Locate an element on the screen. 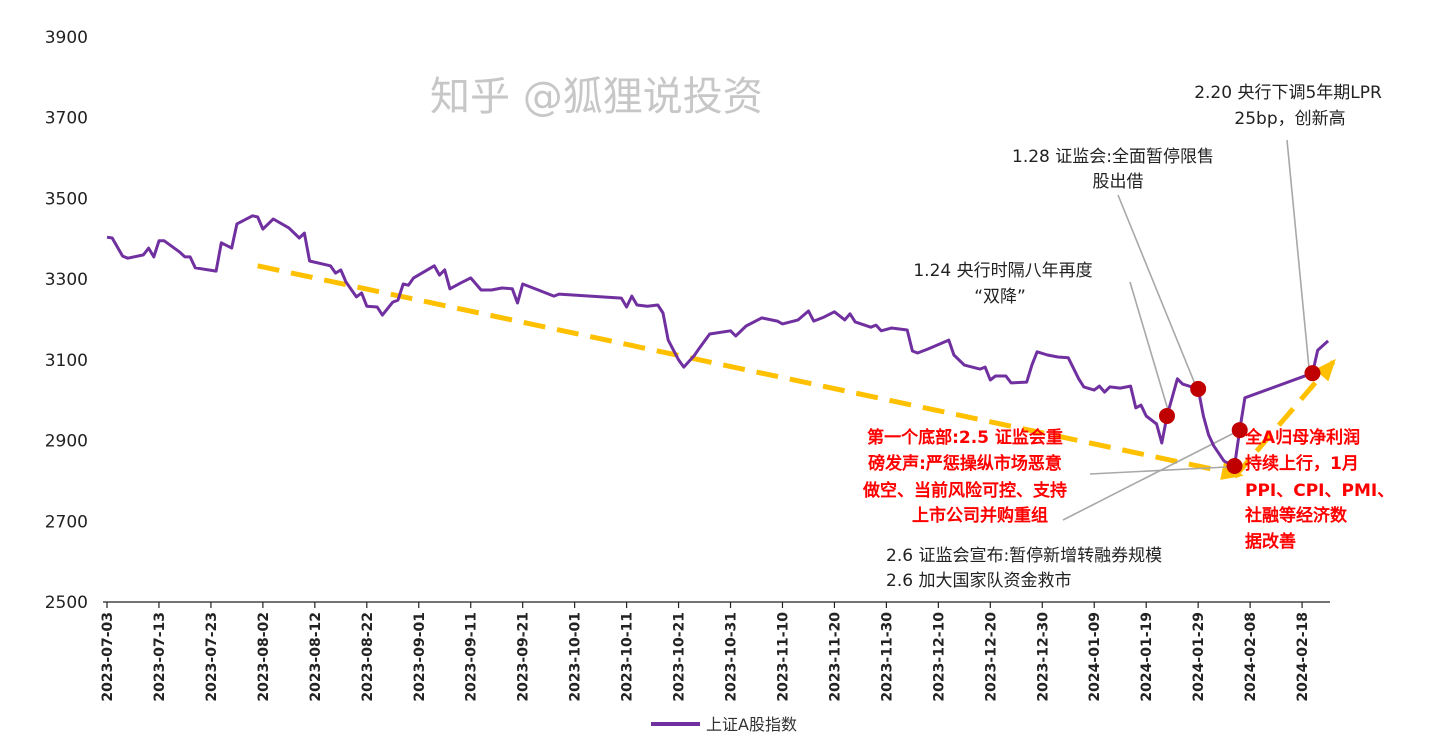 The height and width of the screenshot is (734, 1440). x-tick-label: 2024-01-09 is located at coordinates (1095, 657).